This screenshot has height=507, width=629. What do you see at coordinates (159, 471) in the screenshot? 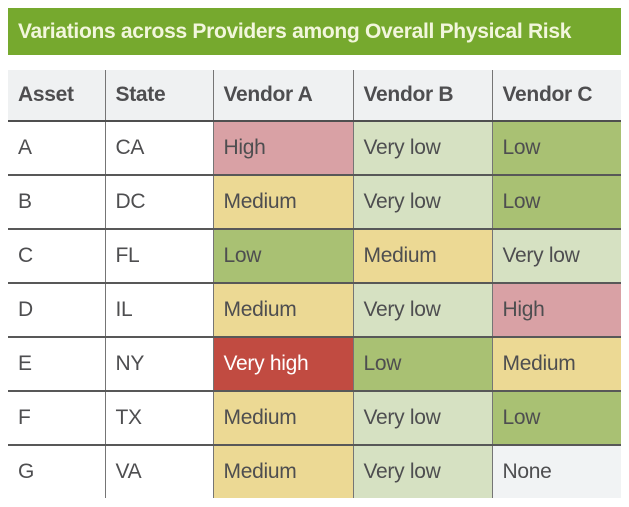
I see `state-cell: VA` at bounding box center [159, 471].